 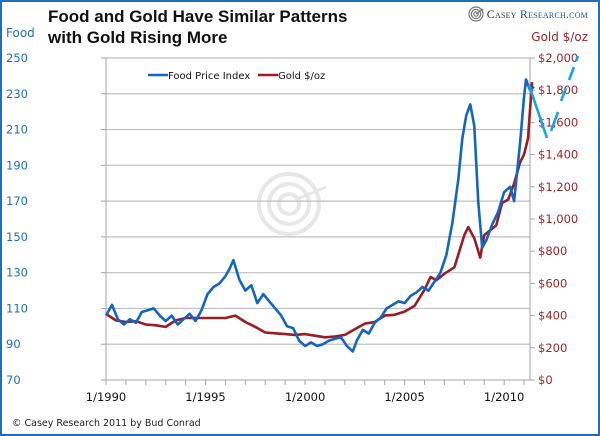 I want to click on left-axis-ticks: 250 230 210 190 170 150 130 110 90 70, so click(x=56, y=219).